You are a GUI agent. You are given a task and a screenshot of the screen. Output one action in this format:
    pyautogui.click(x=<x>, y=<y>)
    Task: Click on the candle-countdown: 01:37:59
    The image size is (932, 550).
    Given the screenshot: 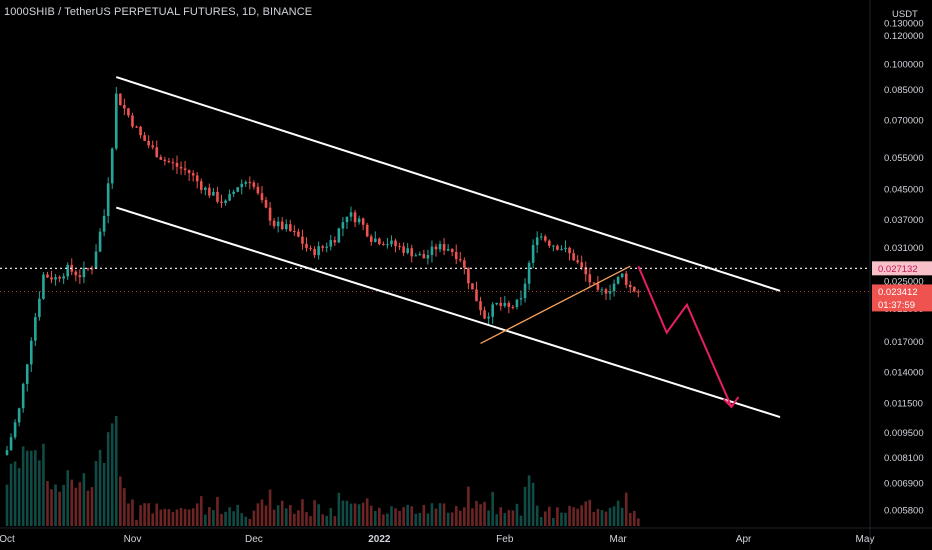 What is the action you would take?
    pyautogui.click(x=896, y=305)
    